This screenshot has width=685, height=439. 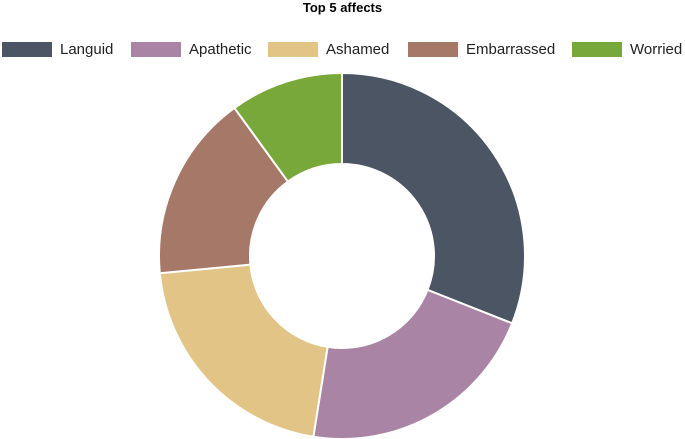 What do you see at coordinates (627, 49) in the screenshot?
I see `legend-item-worried: Worried` at bounding box center [627, 49].